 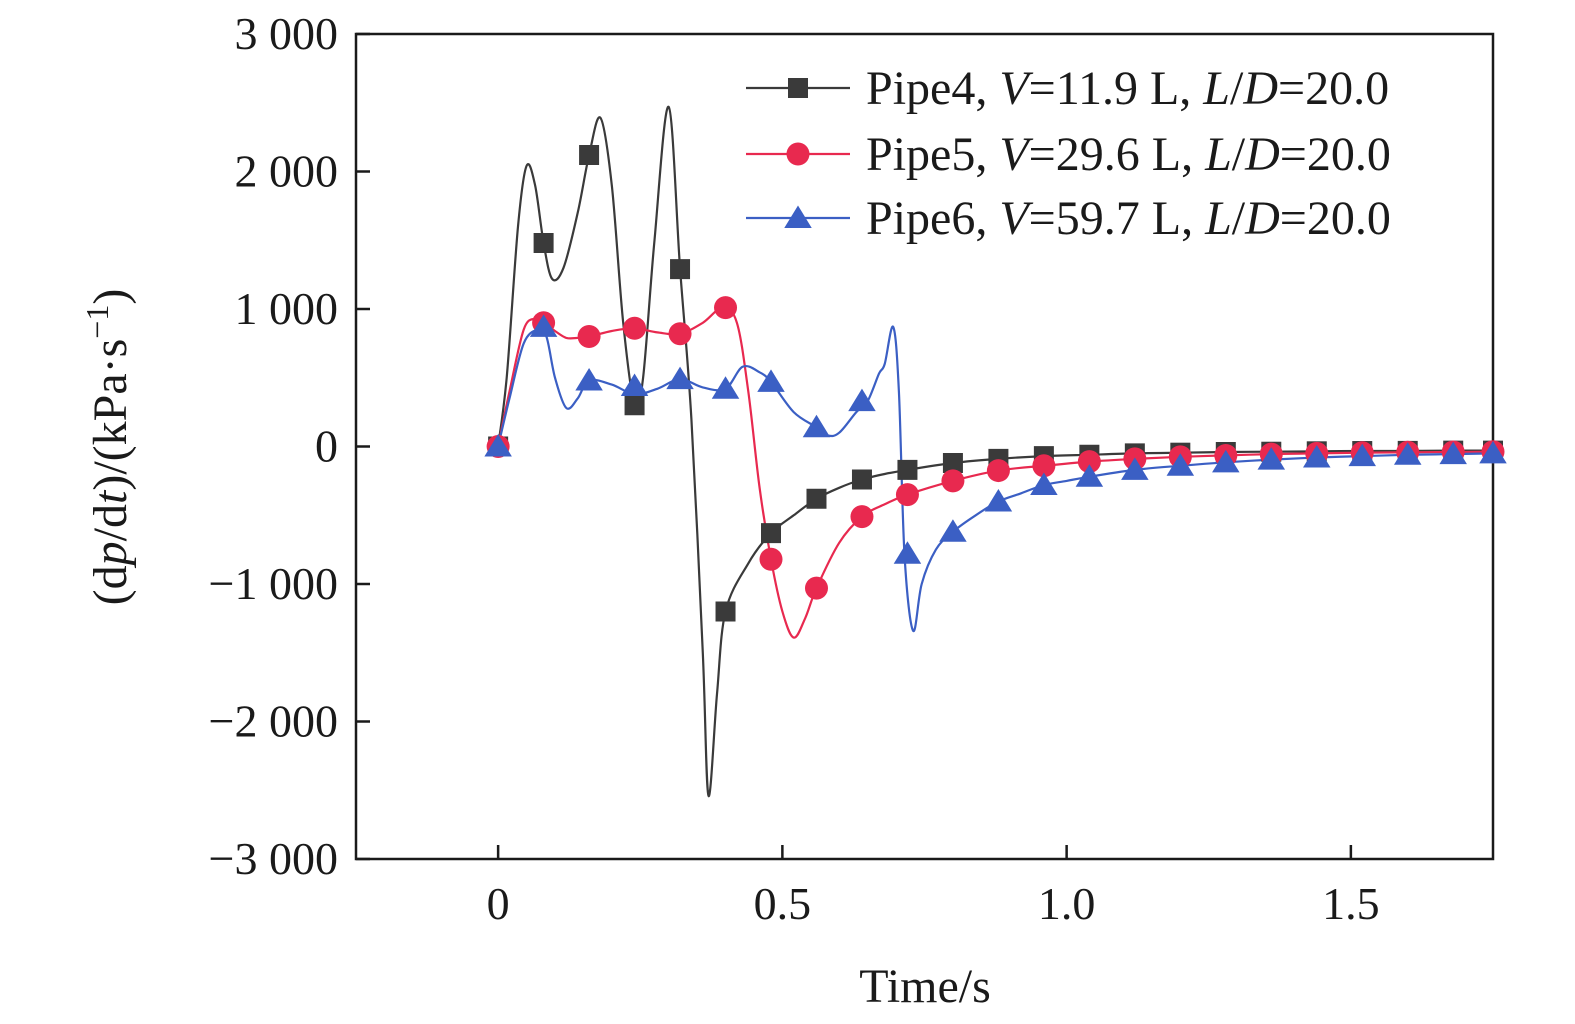 I want to click on x-tick-label: 1.0, so click(x=1067, y=903).